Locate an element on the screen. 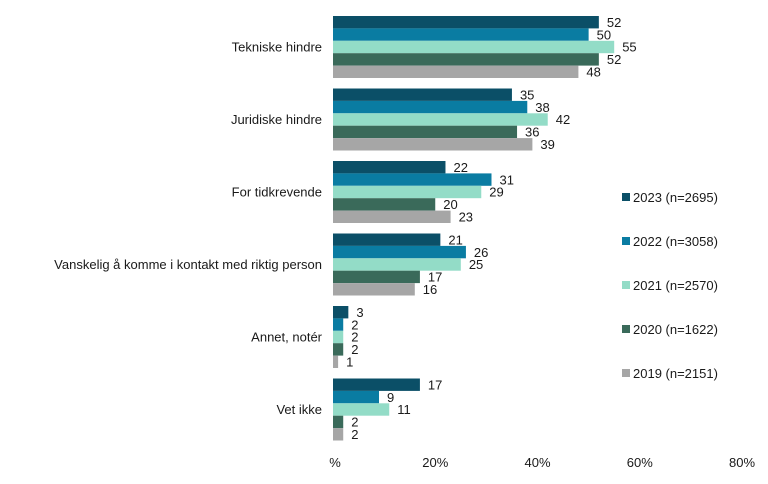  data-label: 31 is located at coordinates (506, 179).